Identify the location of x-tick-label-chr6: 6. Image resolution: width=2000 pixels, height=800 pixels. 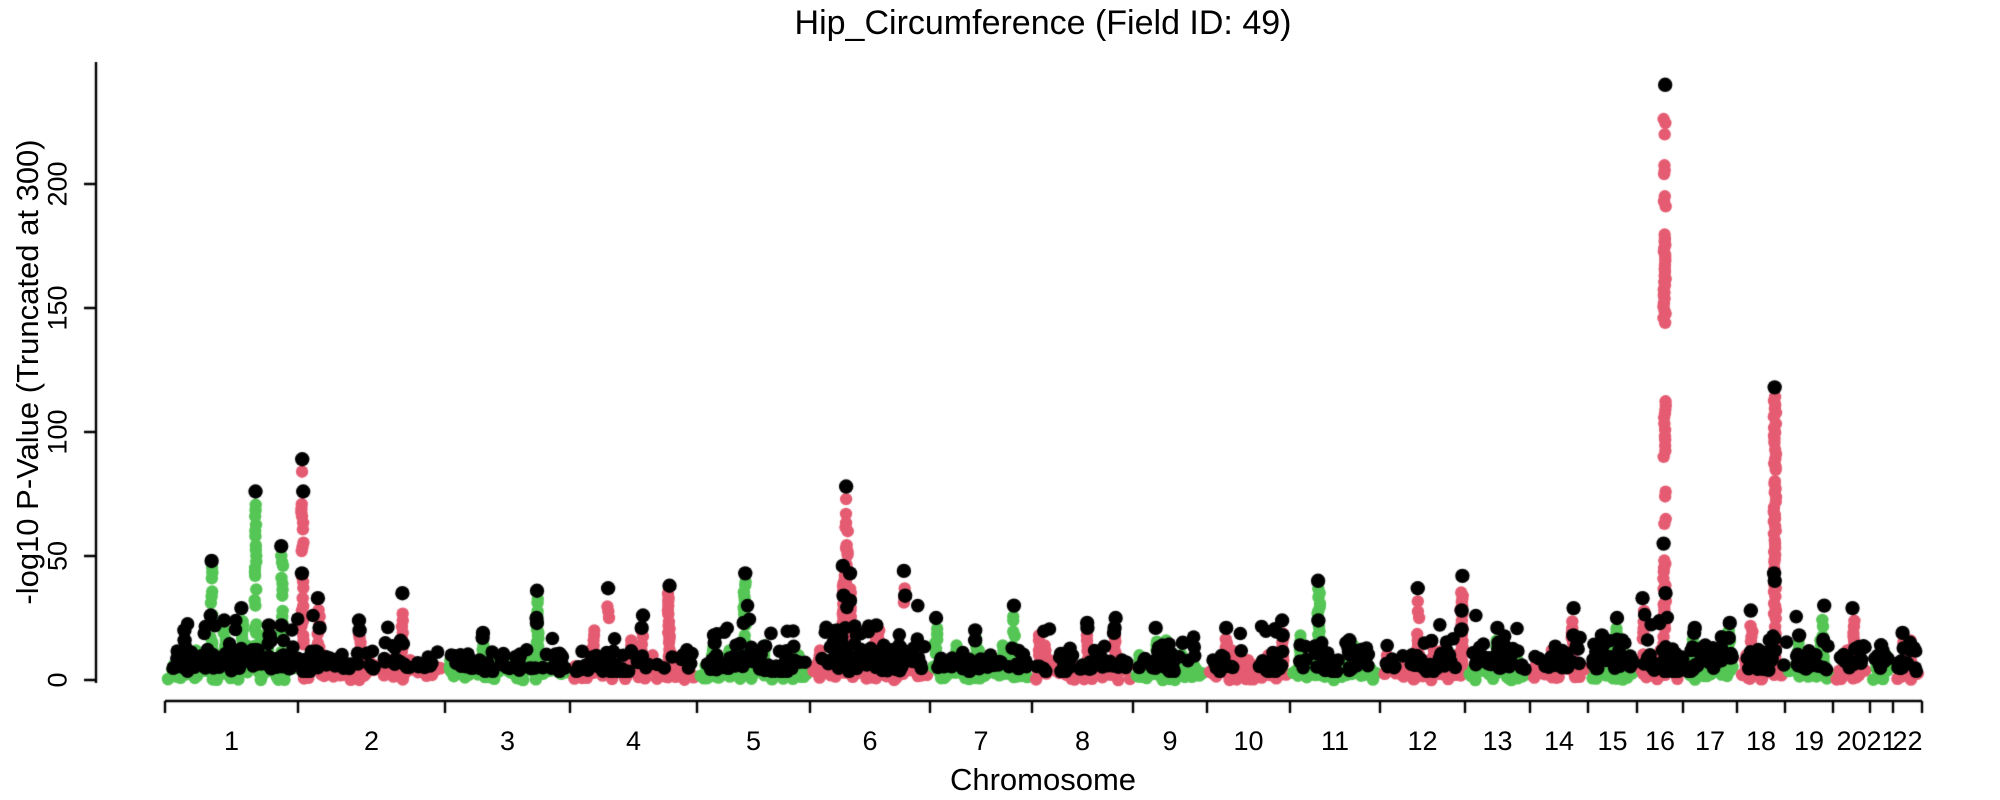
(870, 741).